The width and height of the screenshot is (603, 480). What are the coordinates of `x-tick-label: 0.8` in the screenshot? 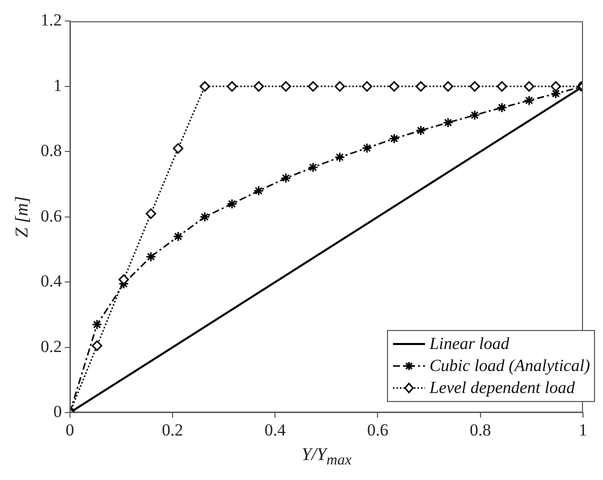 It's located at (480, 430).